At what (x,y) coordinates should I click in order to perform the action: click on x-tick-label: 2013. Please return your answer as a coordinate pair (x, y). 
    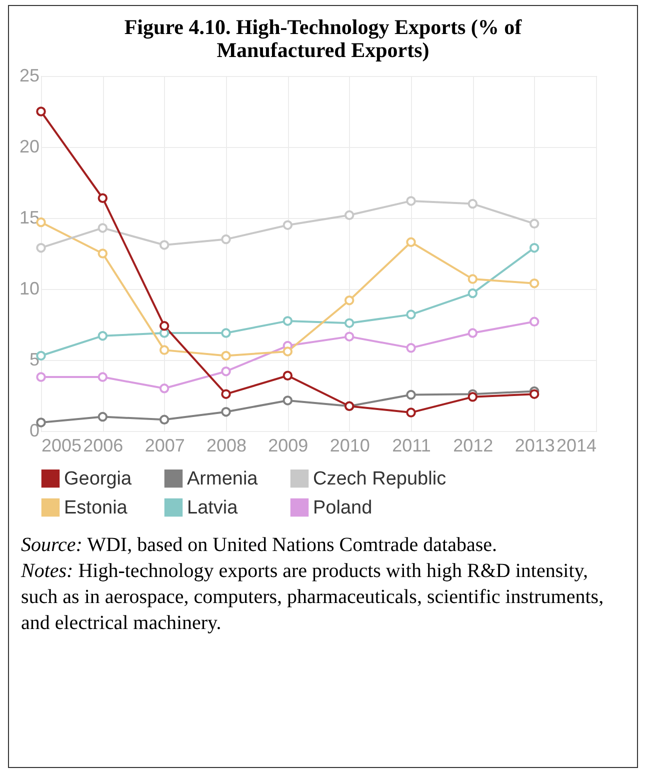
    Looking at the image, I should click on (534, 446).